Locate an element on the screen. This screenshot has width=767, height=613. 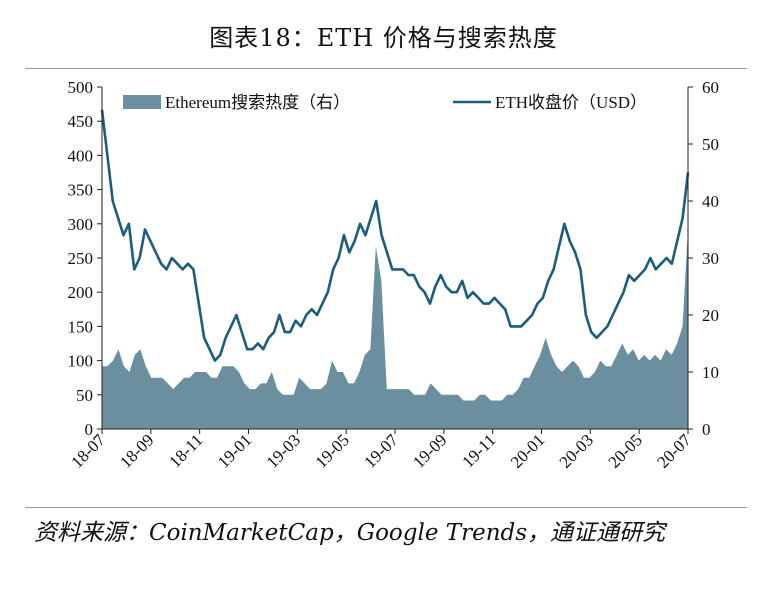
source-note: 资料来源：CoinMarketCap，Google Trends，通证通研究 is located at coordinates (350, 533).